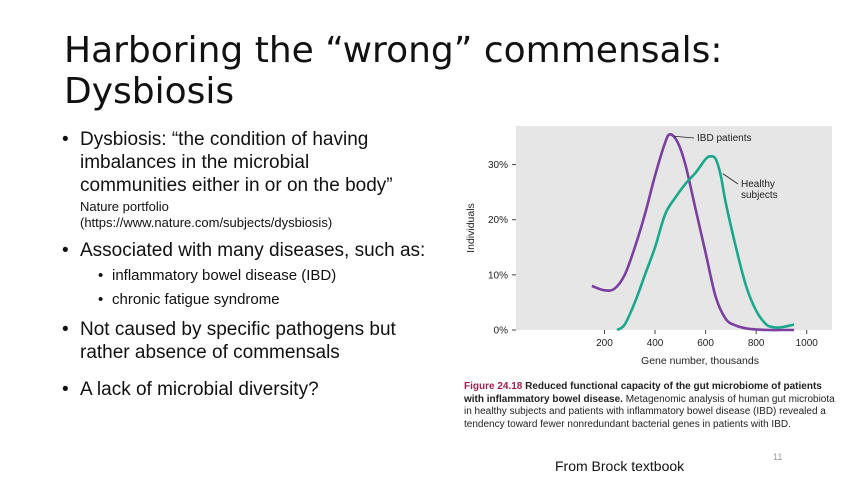 This screenshot has width=850, height=480. Describe the element at coordinates (724, 138) in the screenshot. I see `legend-label-ibd: IBD patients` at that location.